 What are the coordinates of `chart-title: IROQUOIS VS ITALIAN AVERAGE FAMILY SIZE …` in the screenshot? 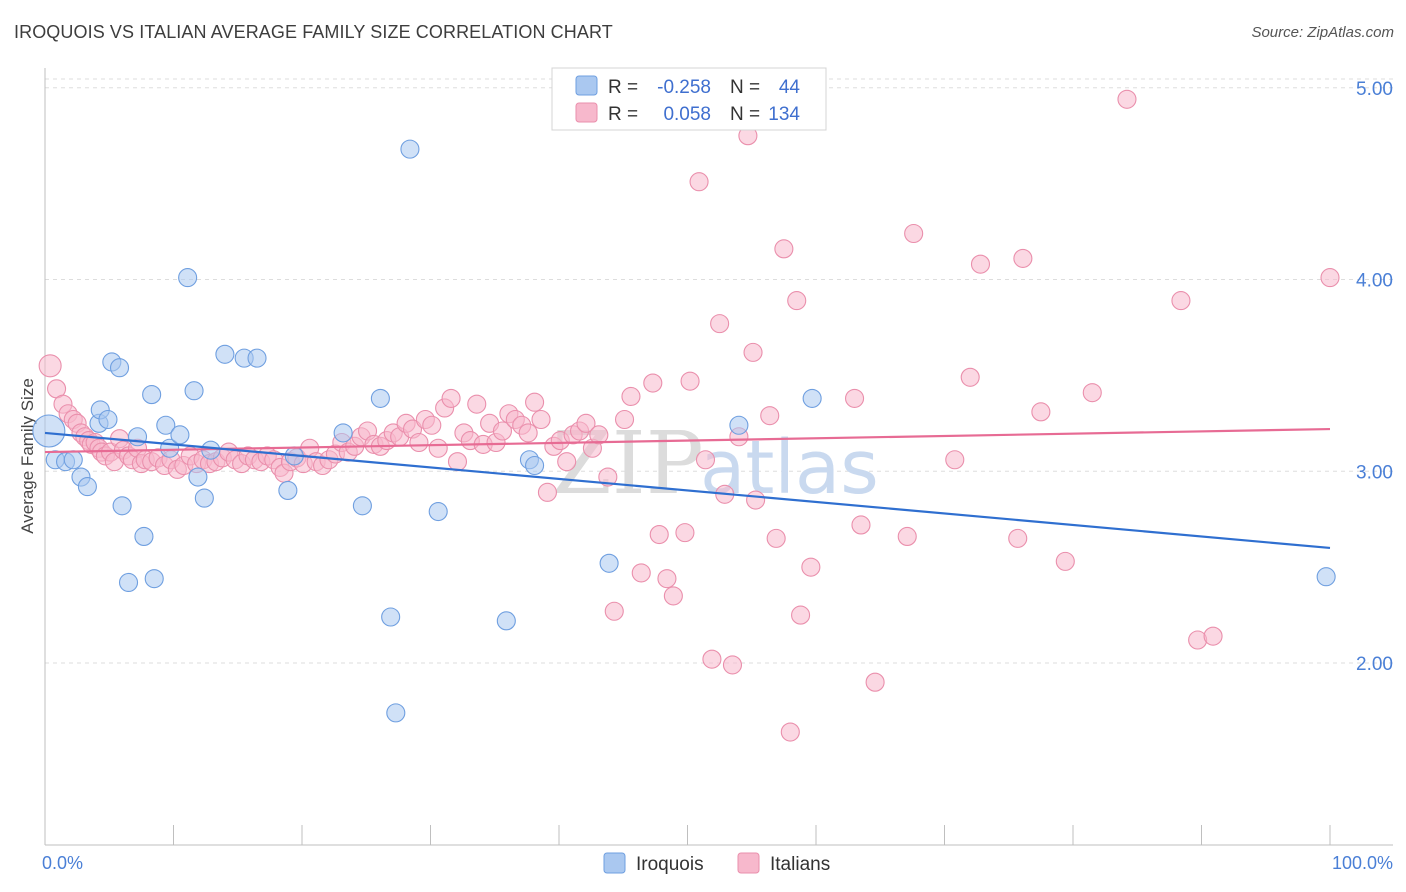 It's located at (313, 32).